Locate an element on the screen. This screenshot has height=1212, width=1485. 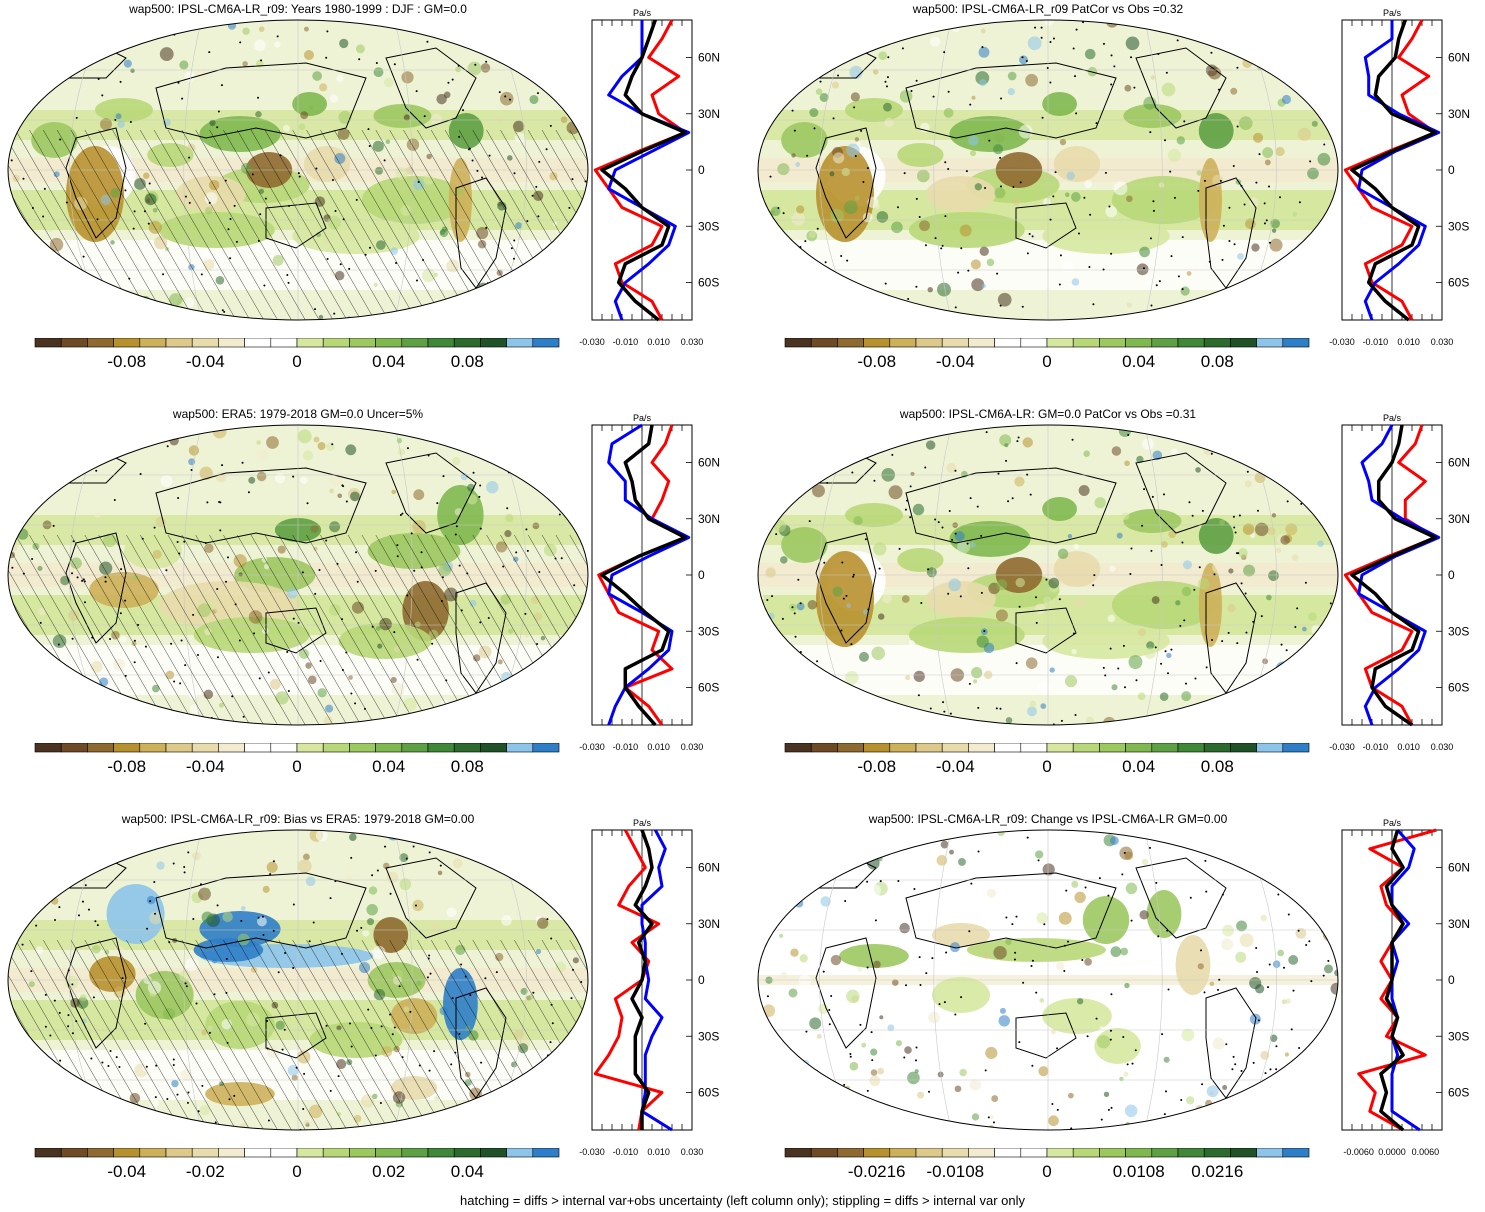
map-title: wap500: ERA5: 1979-2018 GM=0.0 Uncer=5% is located at coordinates (298, 414).